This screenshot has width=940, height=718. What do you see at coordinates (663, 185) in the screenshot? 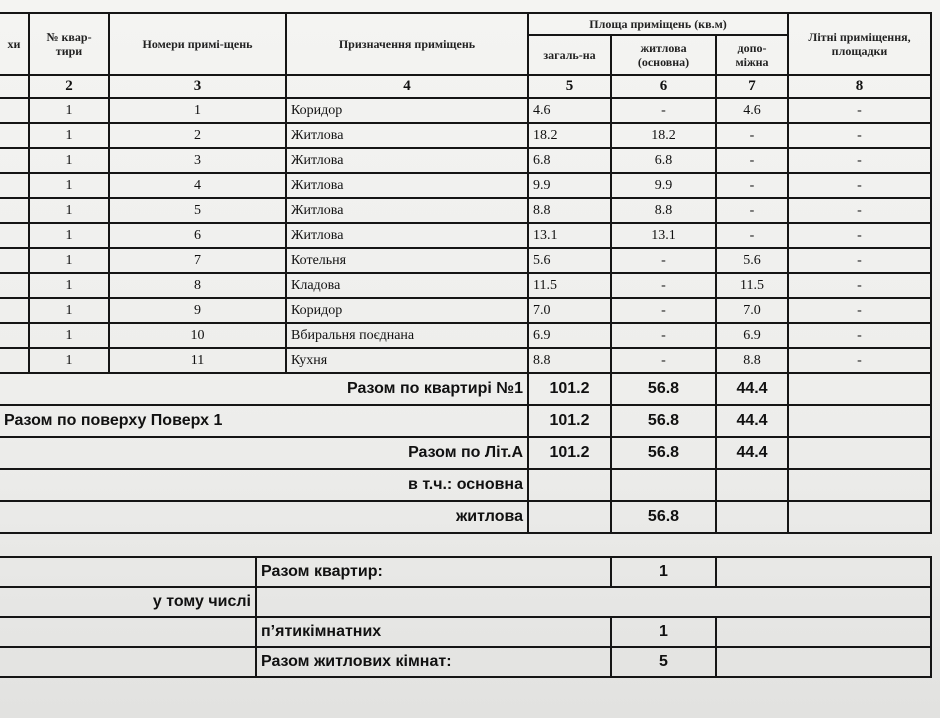
I see `living-area: 9.9` at bounding box center [663, 185].